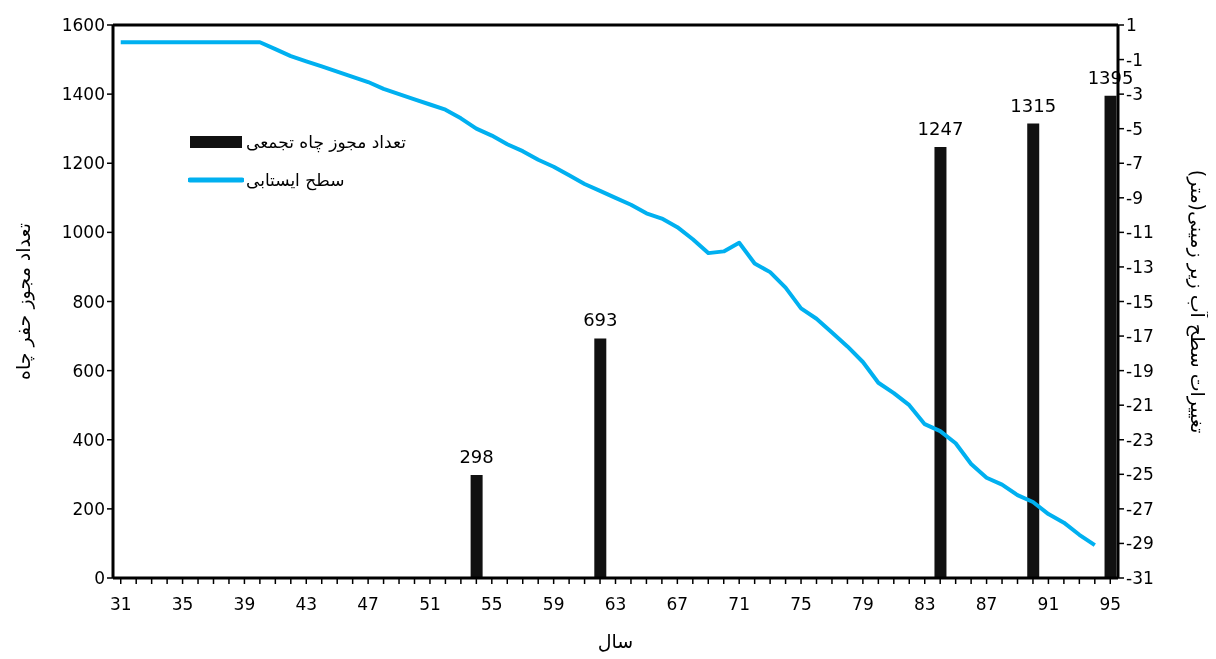 Image resolution: width=1216 pixels, height=659 pixels. I want to click on x-tick-label: 31, so click(120, 604).